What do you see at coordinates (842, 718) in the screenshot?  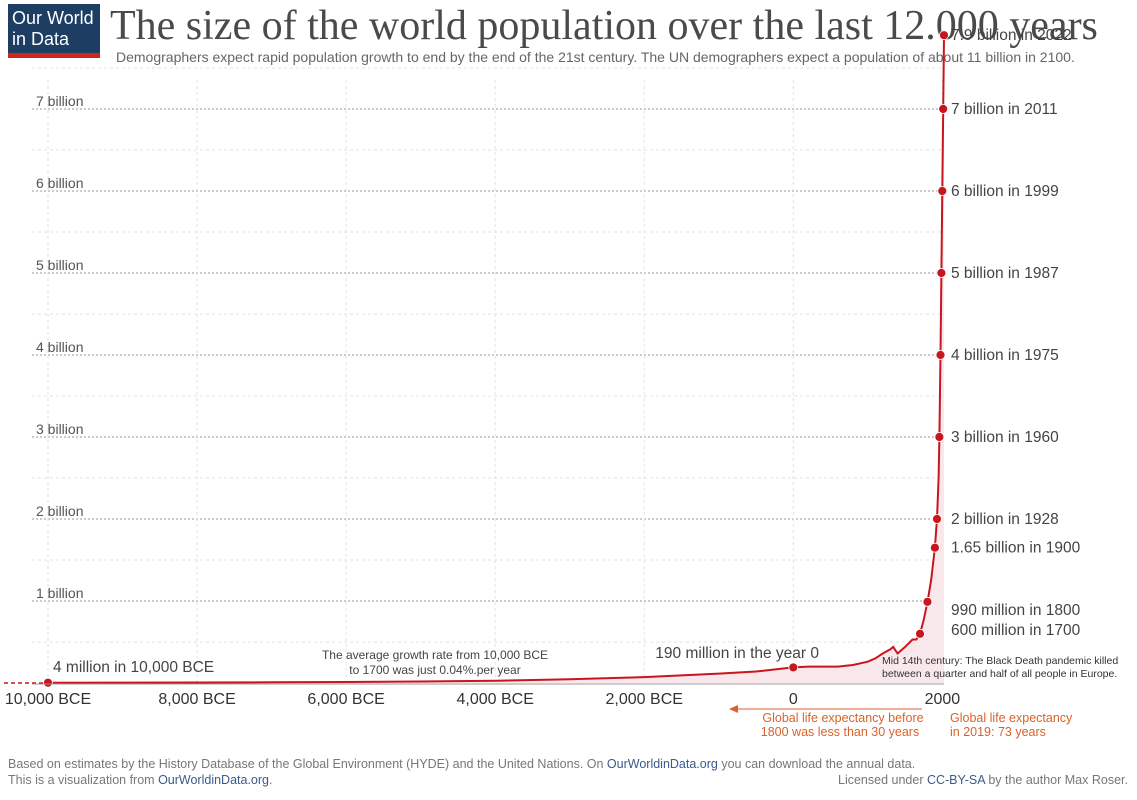 I see `life-exp-before-line1: Global life expectancy before` at bounding box center [842, 718].